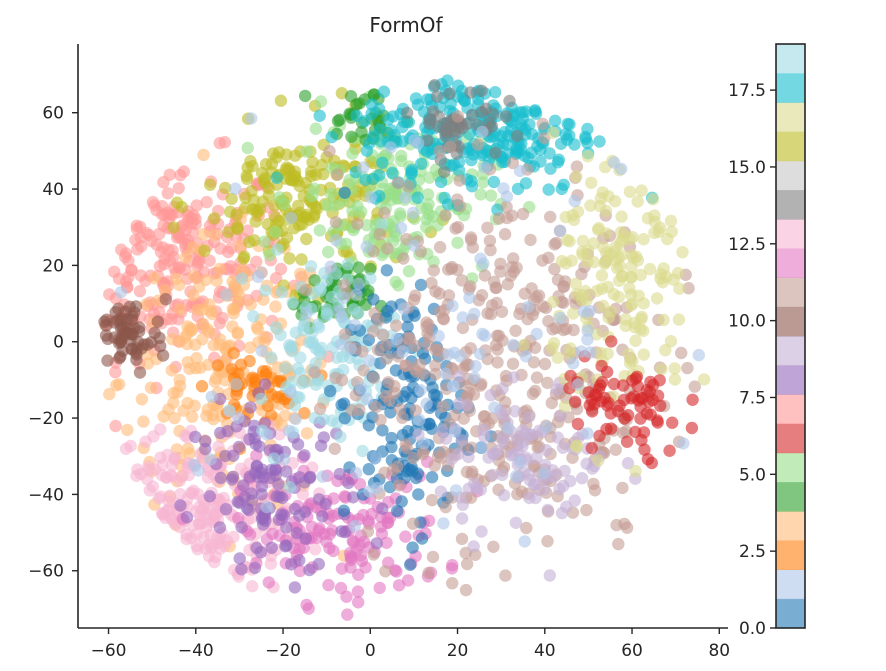  Describe the element at coordinates (46, 419) in the screenshot. I see `y-tick-label: −20` at that location.